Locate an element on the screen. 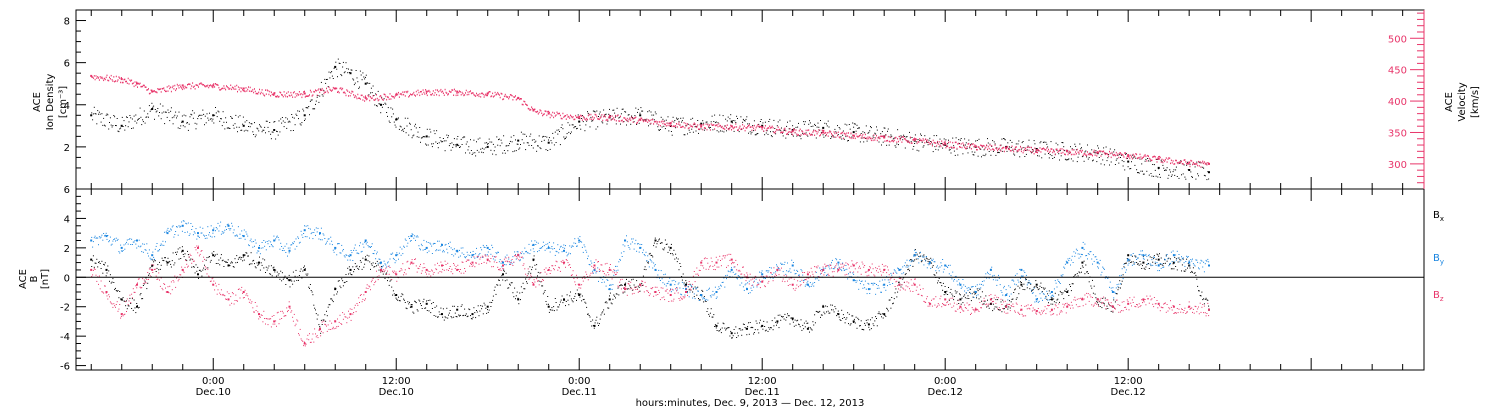 The height and width of the screenshot is (410, 1500). by-point is located at coordinates (487, 247).